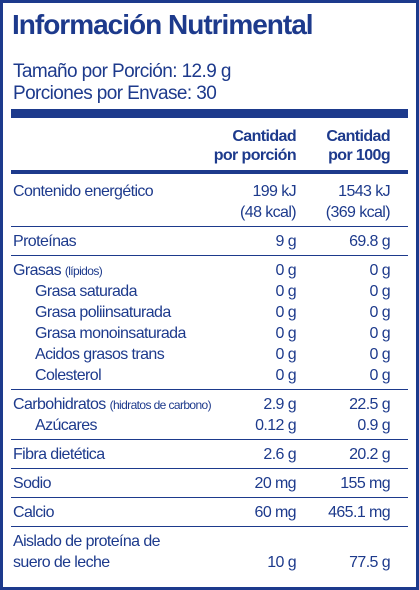 The width and height of the screenshot is (419, 590). I want to click on row-value: 1543 kJ, so click(364, 191).